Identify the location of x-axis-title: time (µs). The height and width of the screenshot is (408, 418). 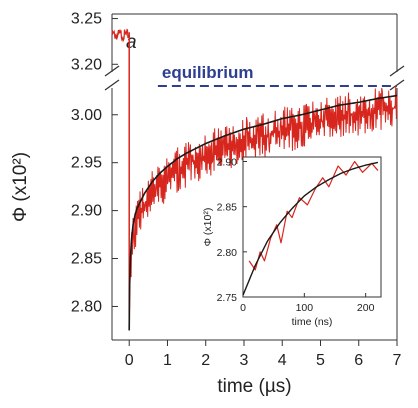
(254, 386).